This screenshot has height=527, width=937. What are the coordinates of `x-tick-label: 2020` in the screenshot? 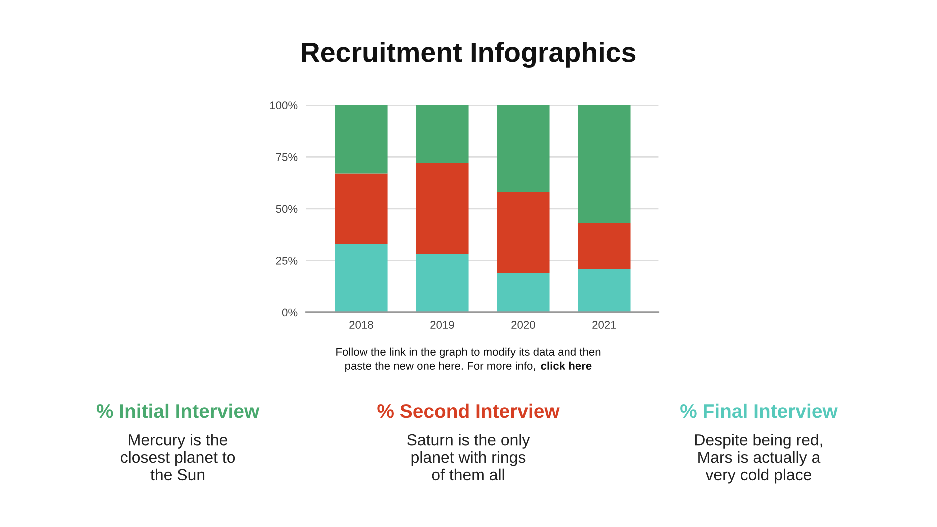 It's located at (524, 325).